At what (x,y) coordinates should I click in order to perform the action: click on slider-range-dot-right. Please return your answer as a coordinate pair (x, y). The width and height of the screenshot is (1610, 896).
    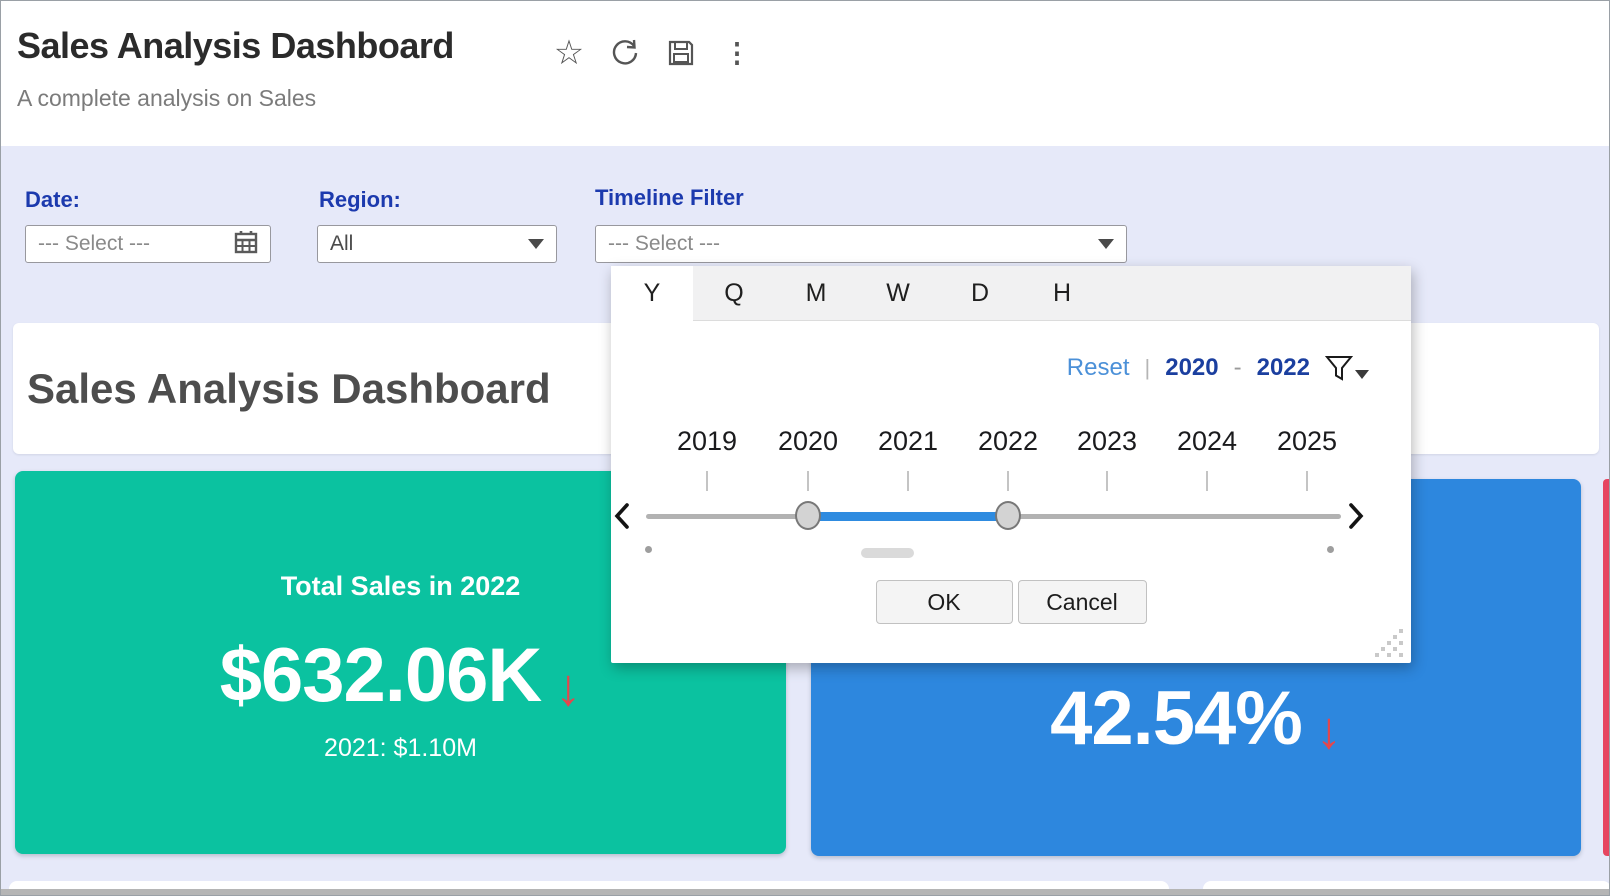
    Looking at the image, I should click on (1330, 549).